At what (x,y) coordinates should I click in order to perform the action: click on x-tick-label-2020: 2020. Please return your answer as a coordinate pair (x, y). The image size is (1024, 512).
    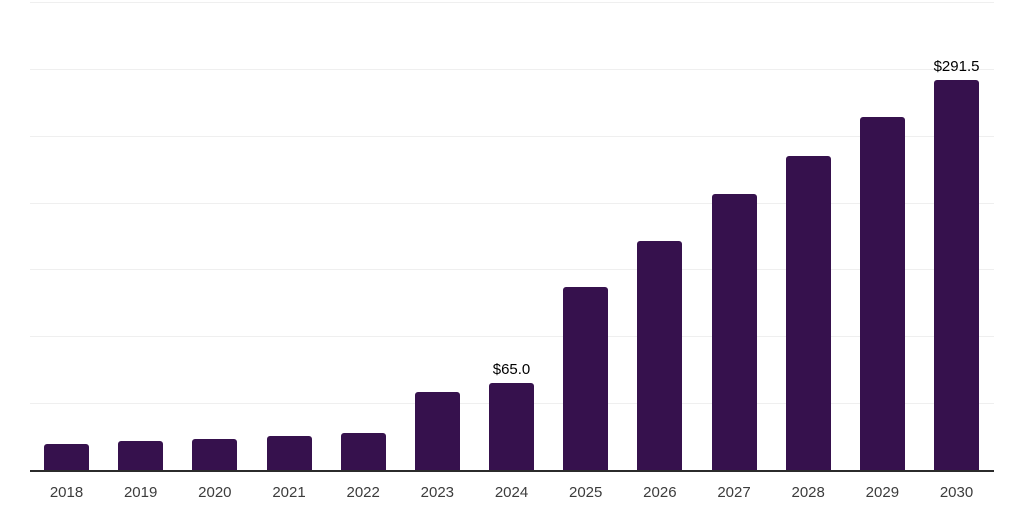
    Looking at the image, I should click on (215, 492).